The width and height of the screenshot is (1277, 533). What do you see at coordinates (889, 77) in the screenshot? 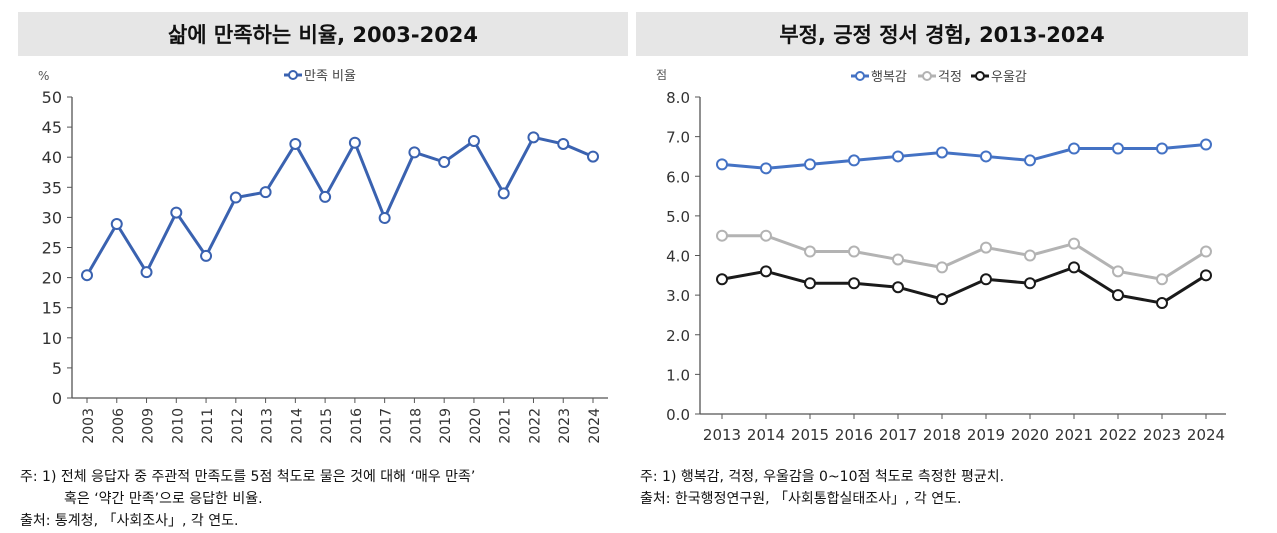
I see `legend-label: 행복감` at bounding box center [889, 77].